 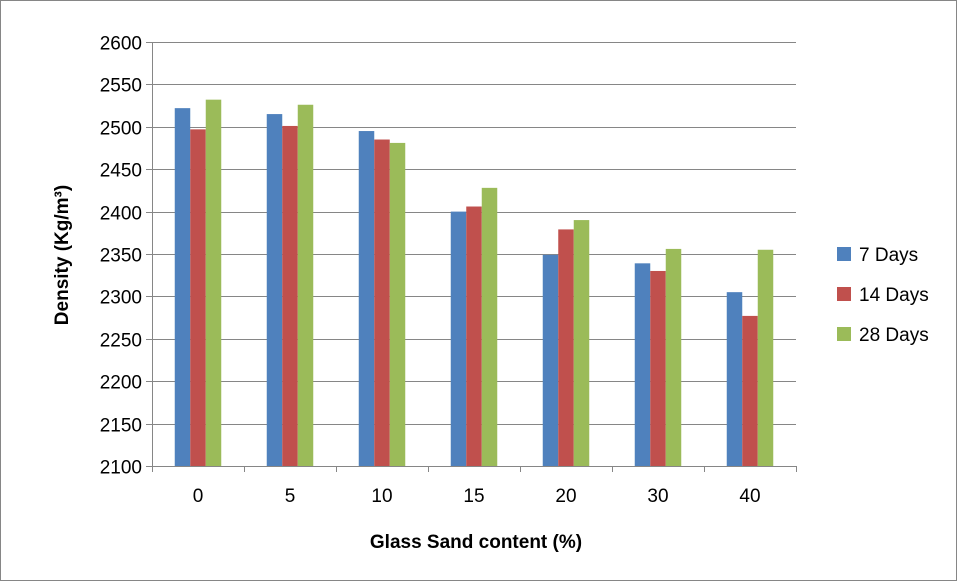 I want to click on y-tick-label: 2500, so click(x=121, y=129).